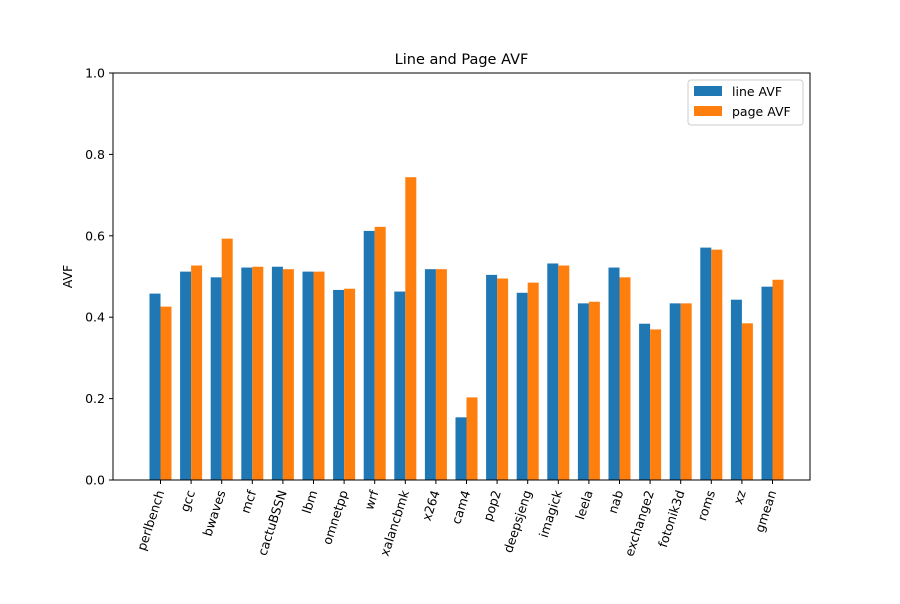 This screenshot has height=604, width=900. What do you see at coordinates (369, 355) in the screenshot?
I see `bar-line-avf-wrf` at bounding box center [369, 355].